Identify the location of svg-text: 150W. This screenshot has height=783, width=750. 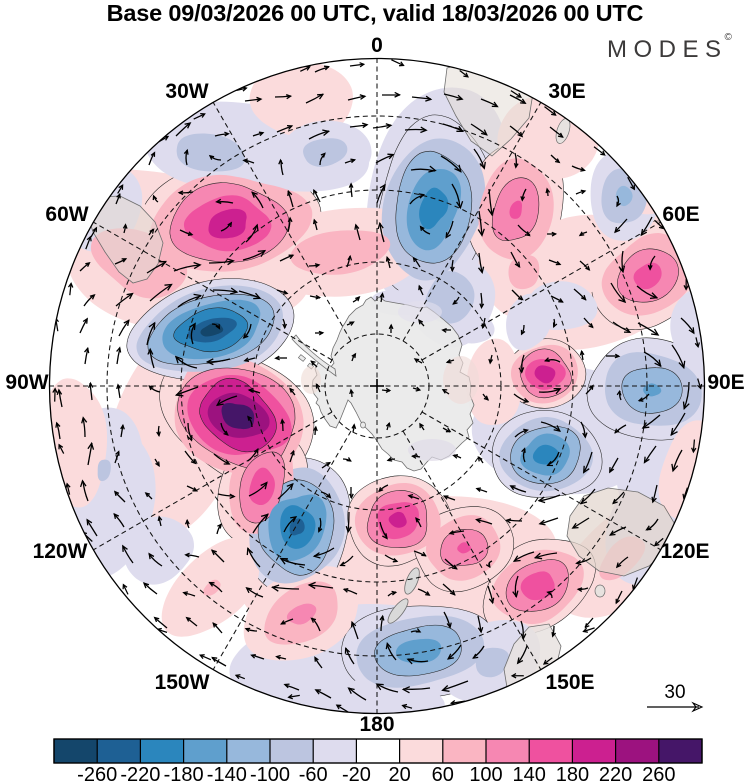
(182, 682).